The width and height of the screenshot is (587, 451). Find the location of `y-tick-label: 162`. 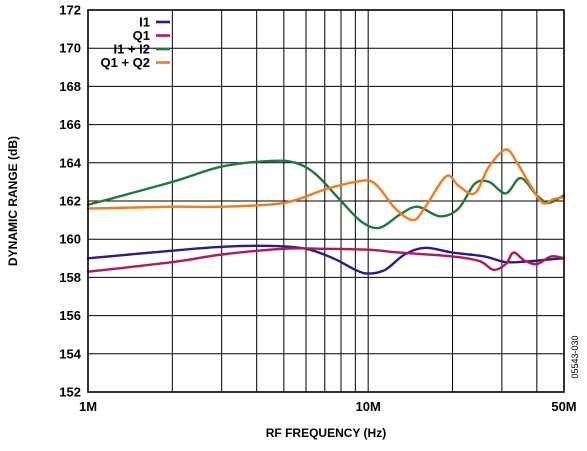

y-tick-label: 162 is located at coordinates (70, 201).